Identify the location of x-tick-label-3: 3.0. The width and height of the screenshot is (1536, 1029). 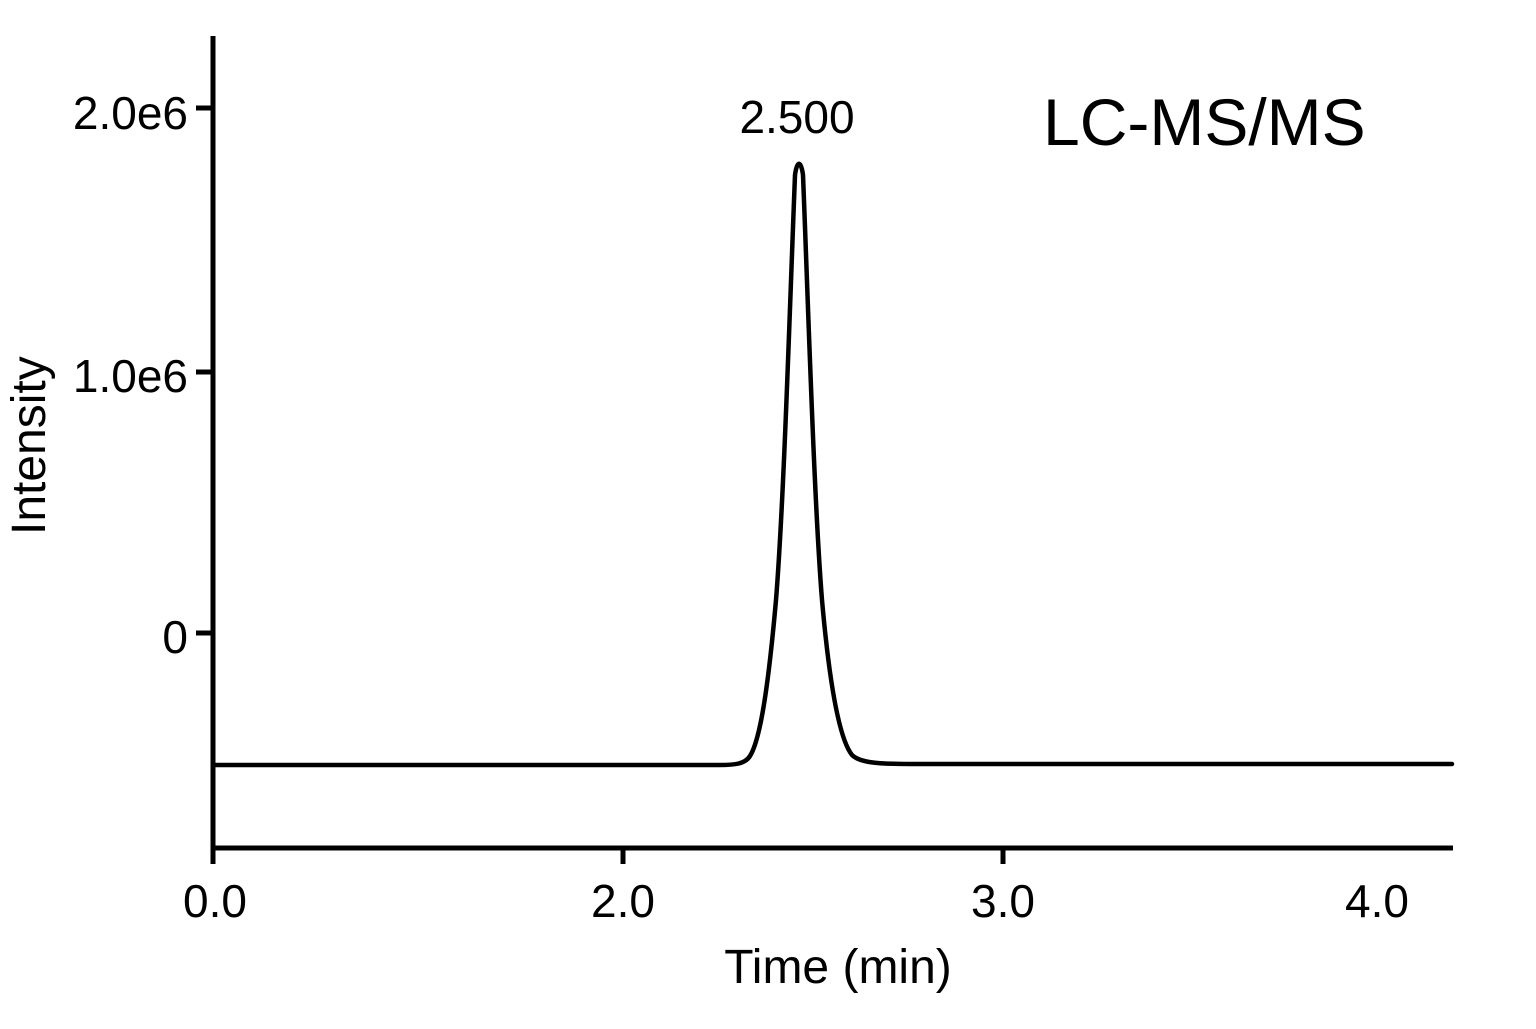
(1003, 901).